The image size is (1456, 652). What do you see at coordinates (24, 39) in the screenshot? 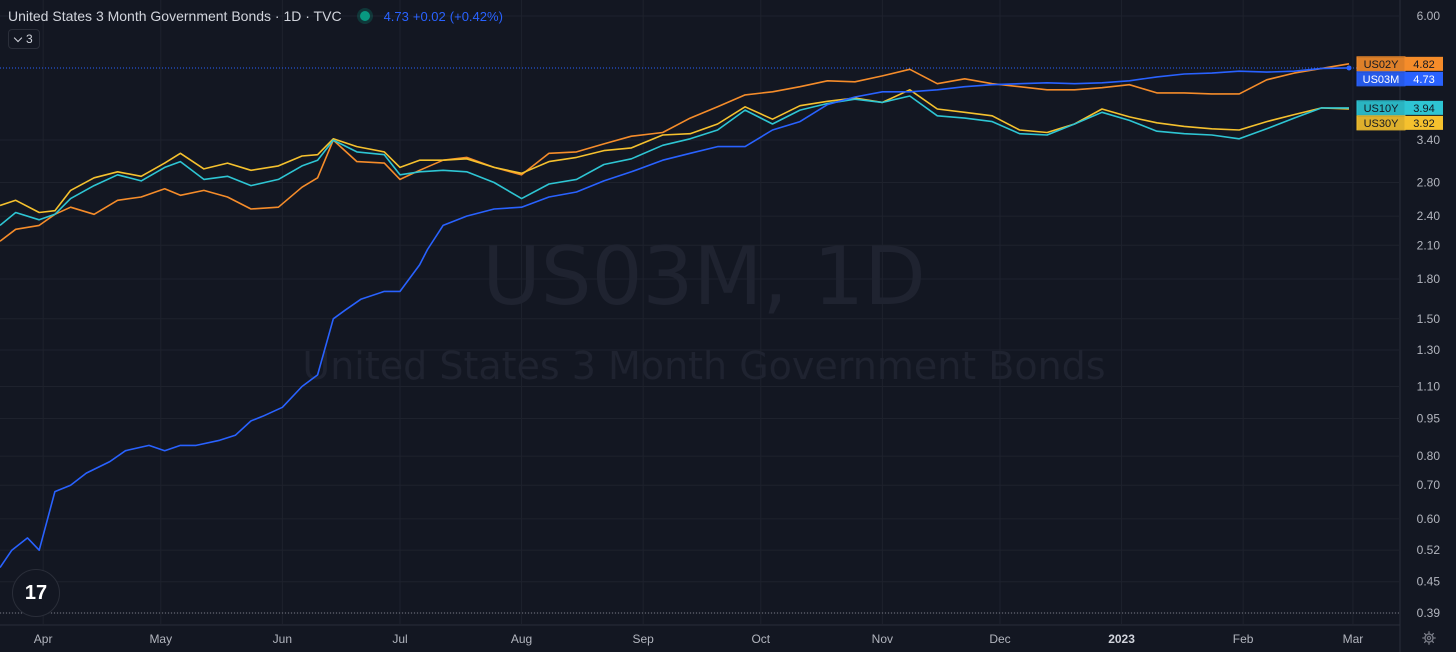
I see `legend-collapse-button: 3` at bounding box center [24, 39].